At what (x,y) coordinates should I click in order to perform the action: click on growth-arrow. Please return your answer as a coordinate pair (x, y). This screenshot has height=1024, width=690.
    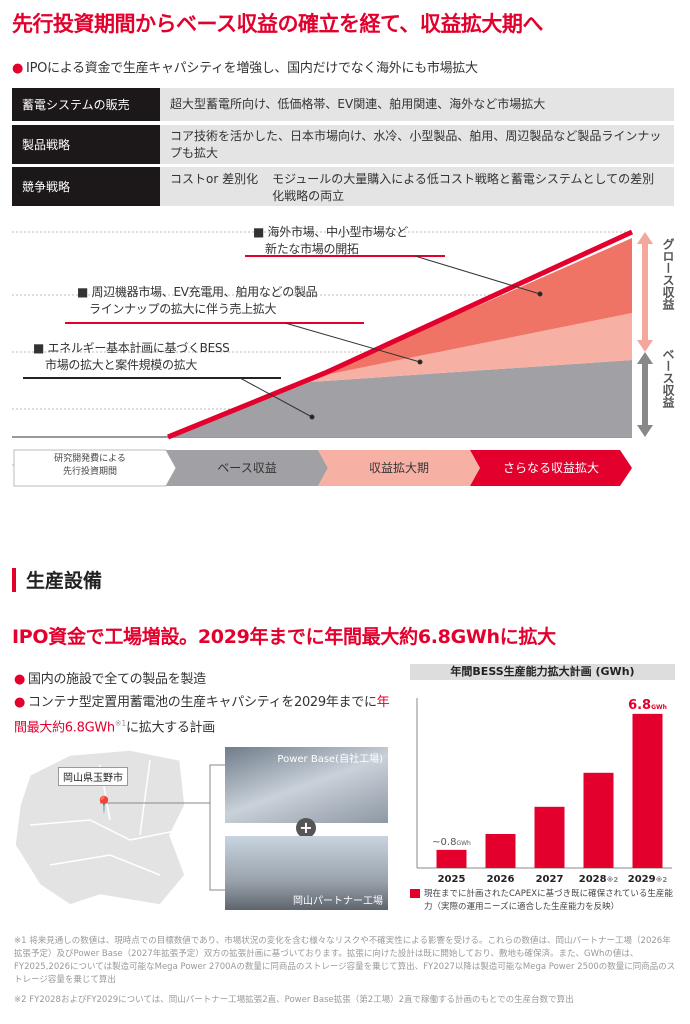
    Looking at the image, I should click on (645, 292).